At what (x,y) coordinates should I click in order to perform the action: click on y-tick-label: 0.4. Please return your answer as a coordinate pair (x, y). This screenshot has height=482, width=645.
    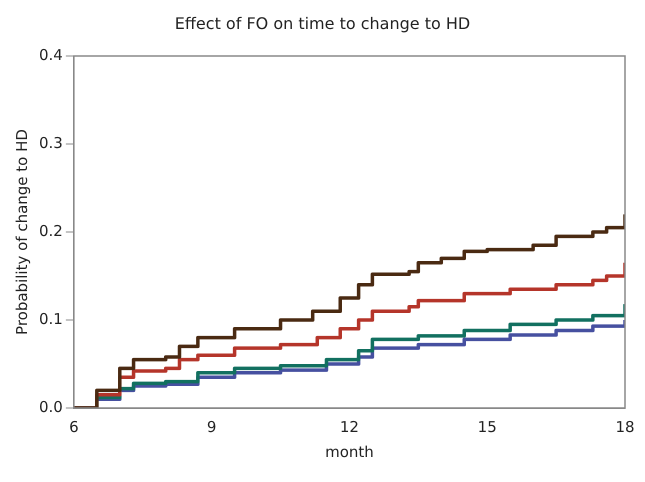
    Looking at the image, I should click on (50, 55).